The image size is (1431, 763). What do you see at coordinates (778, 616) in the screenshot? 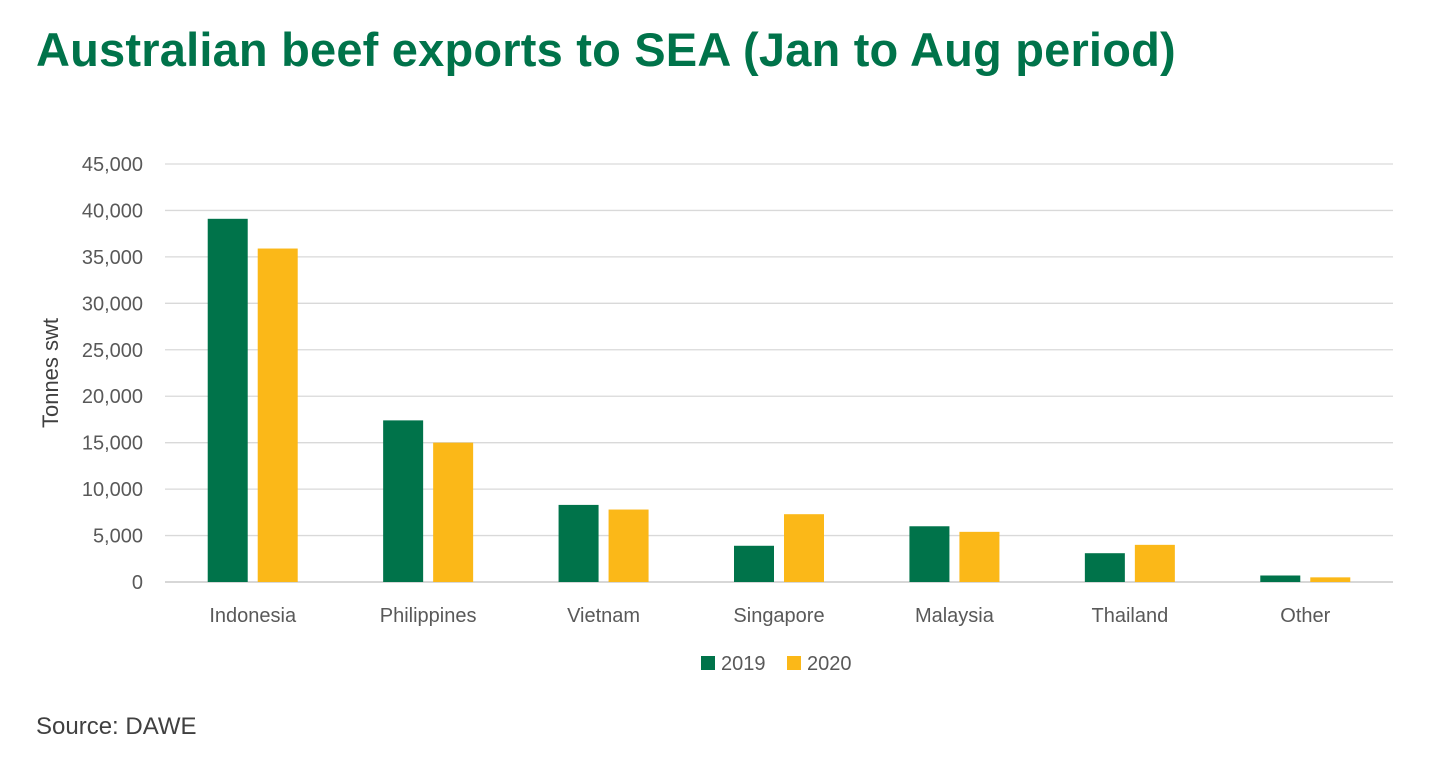
I see `x-tick-label: Singapore` at bounding box center [778, 616].